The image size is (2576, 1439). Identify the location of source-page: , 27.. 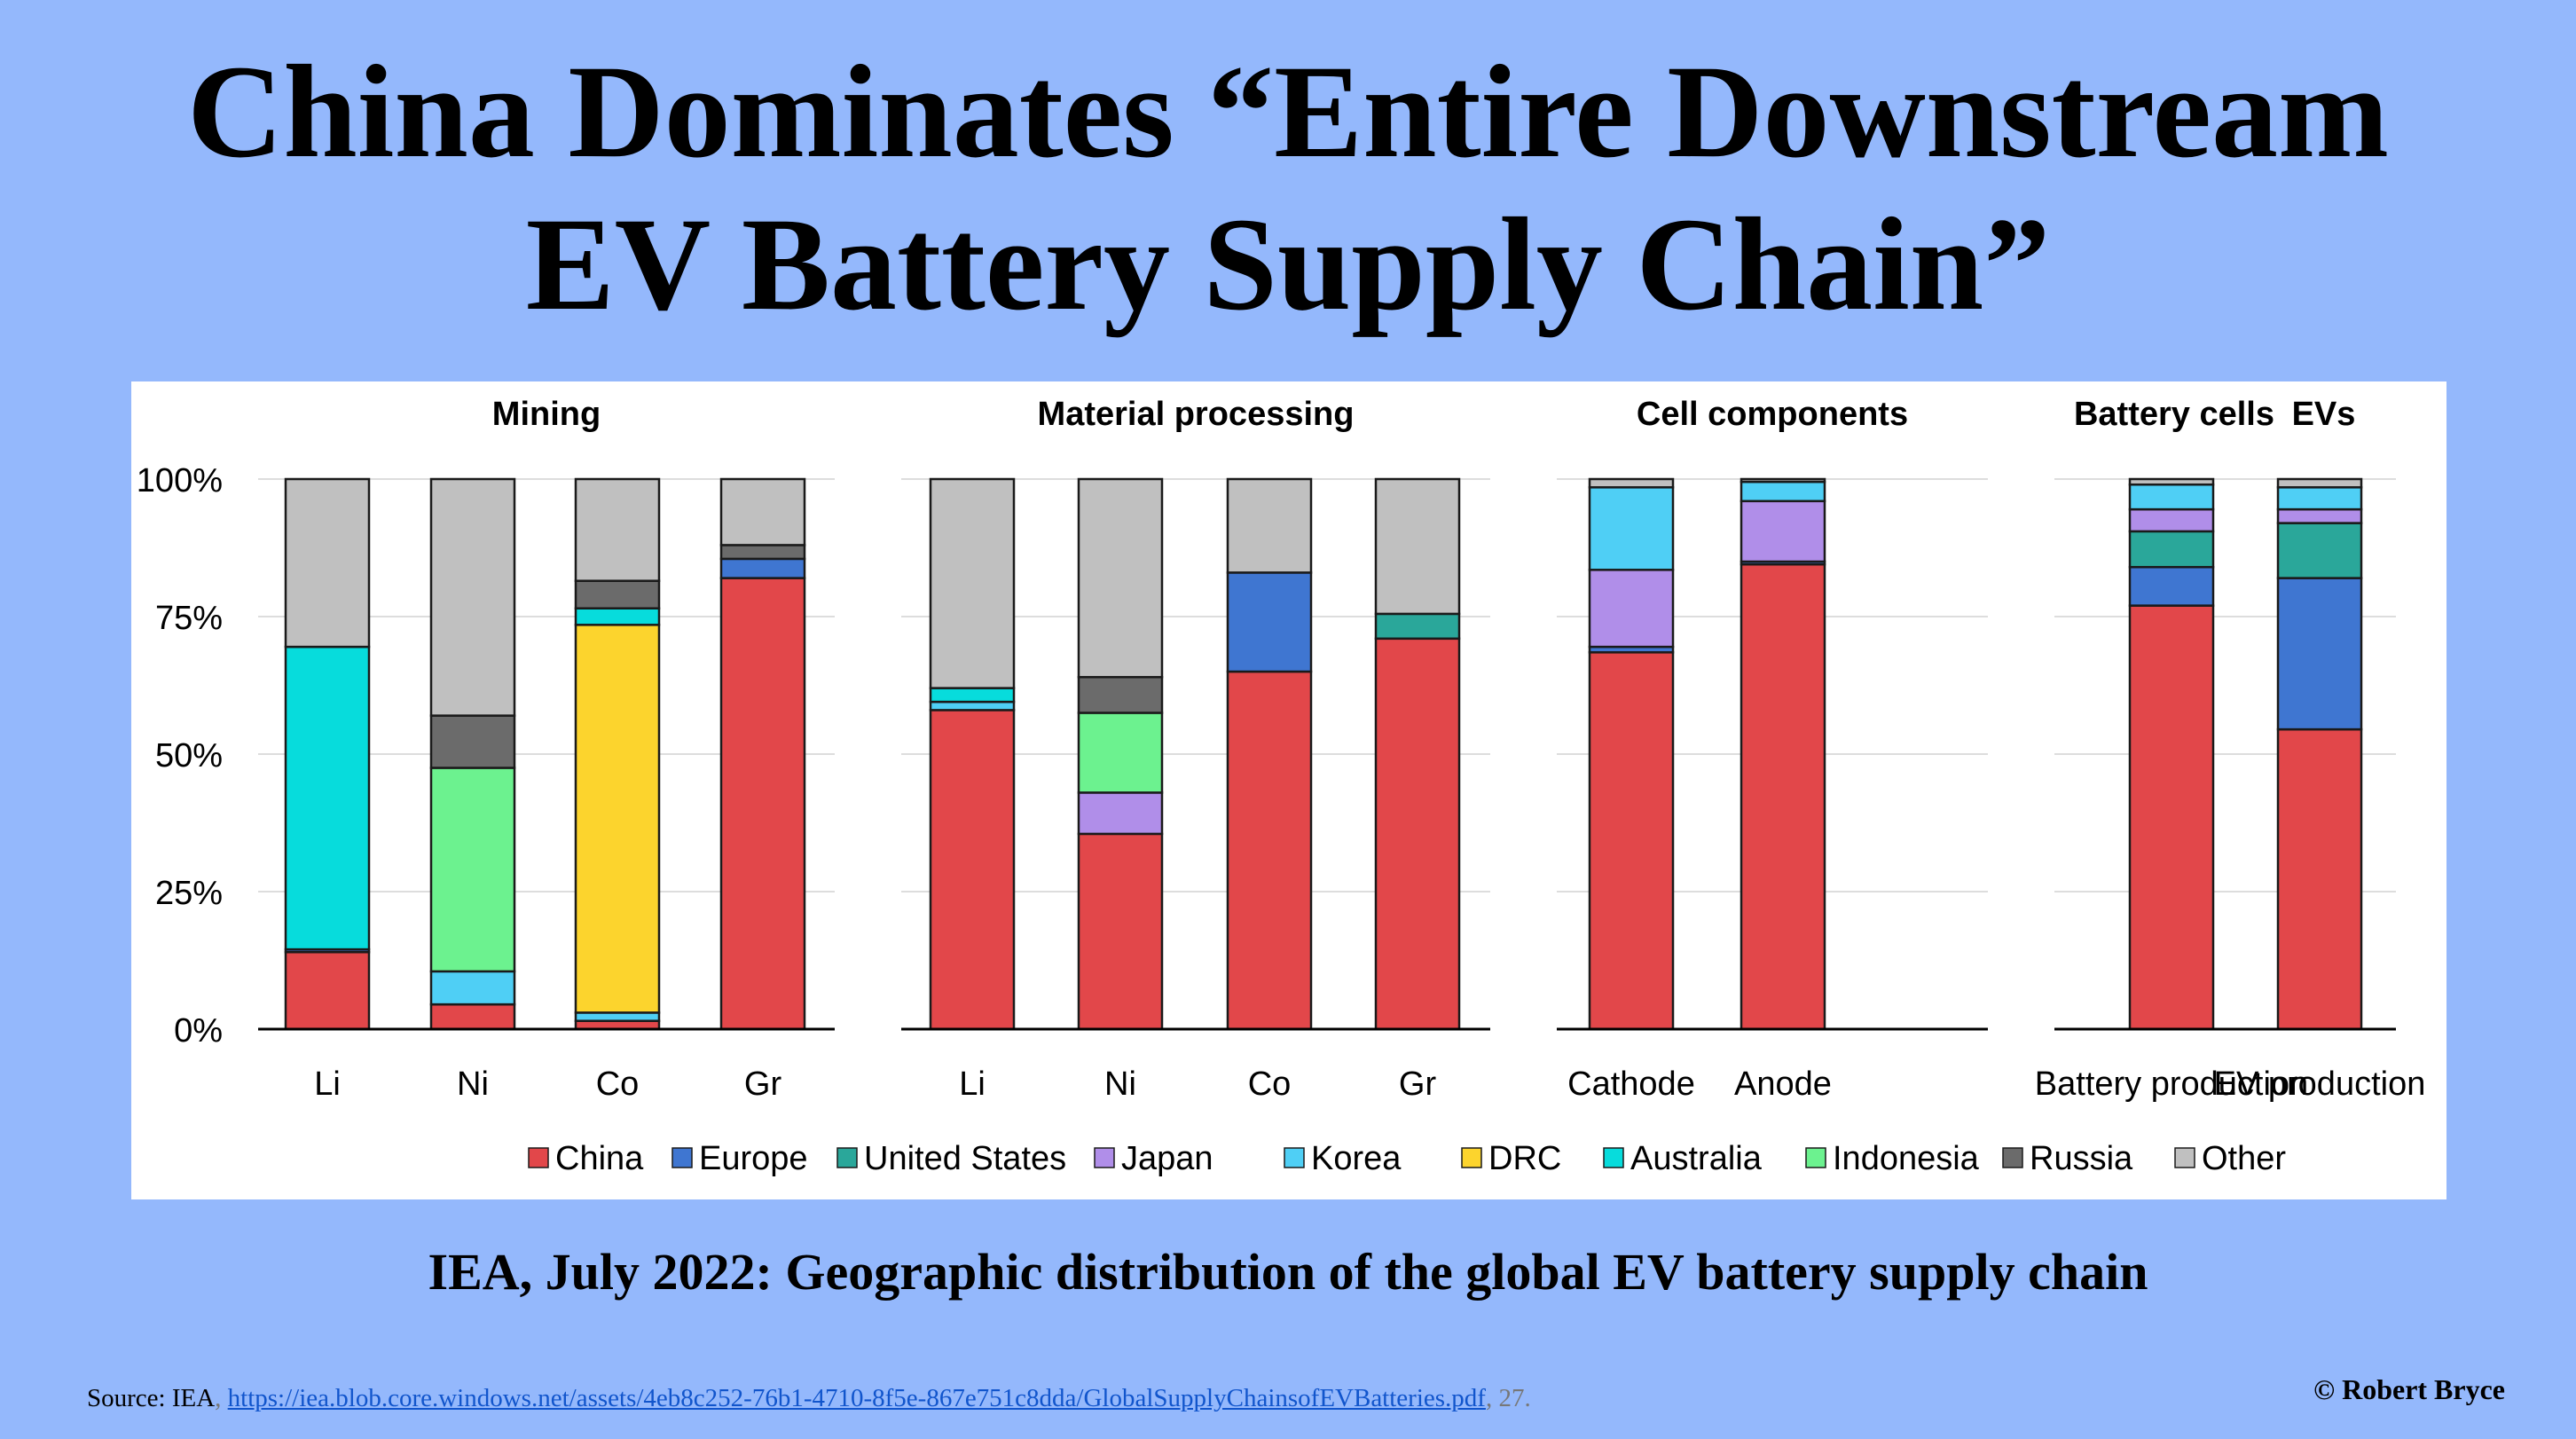
(1508, 1398).